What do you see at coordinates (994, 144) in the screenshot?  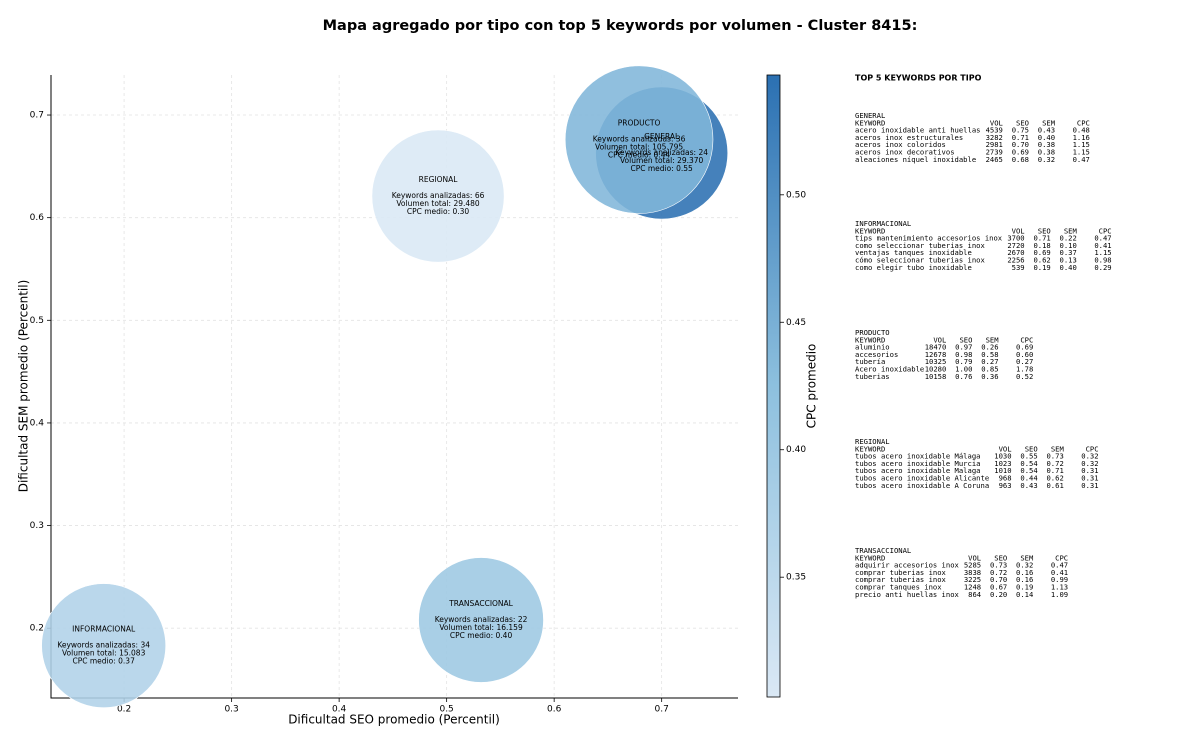 I see `table-cell: 2981` at bounding box center [994, 144].